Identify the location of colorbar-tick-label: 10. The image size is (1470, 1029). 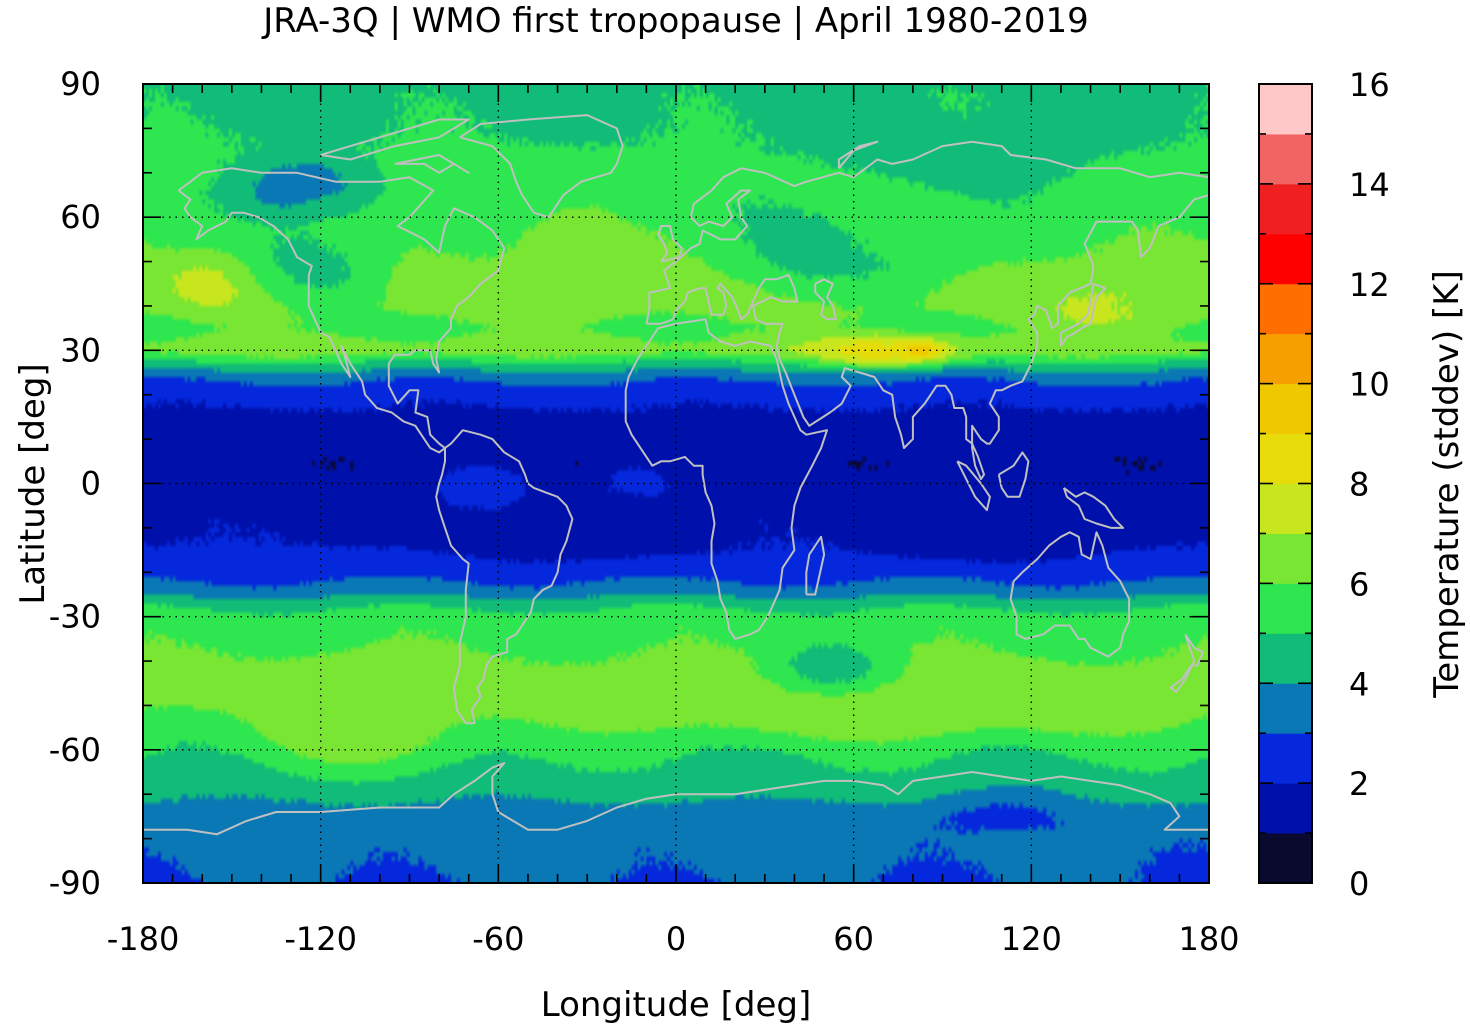
(1369, 385).